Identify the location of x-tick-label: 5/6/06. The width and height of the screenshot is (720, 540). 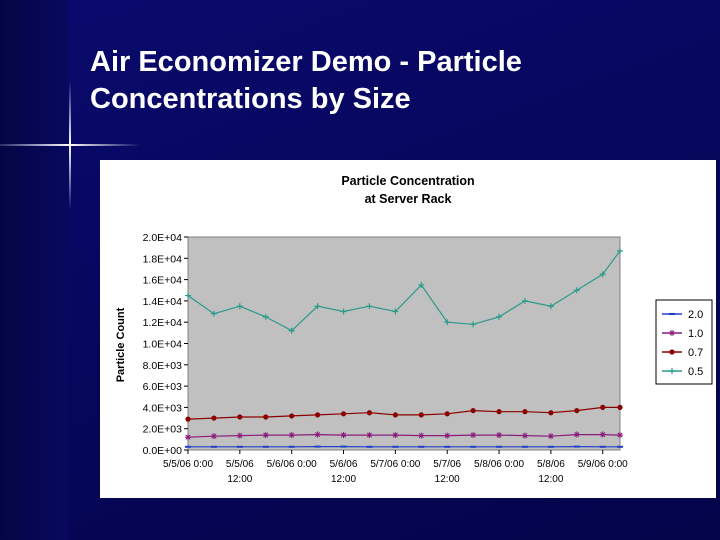
(344, 464).